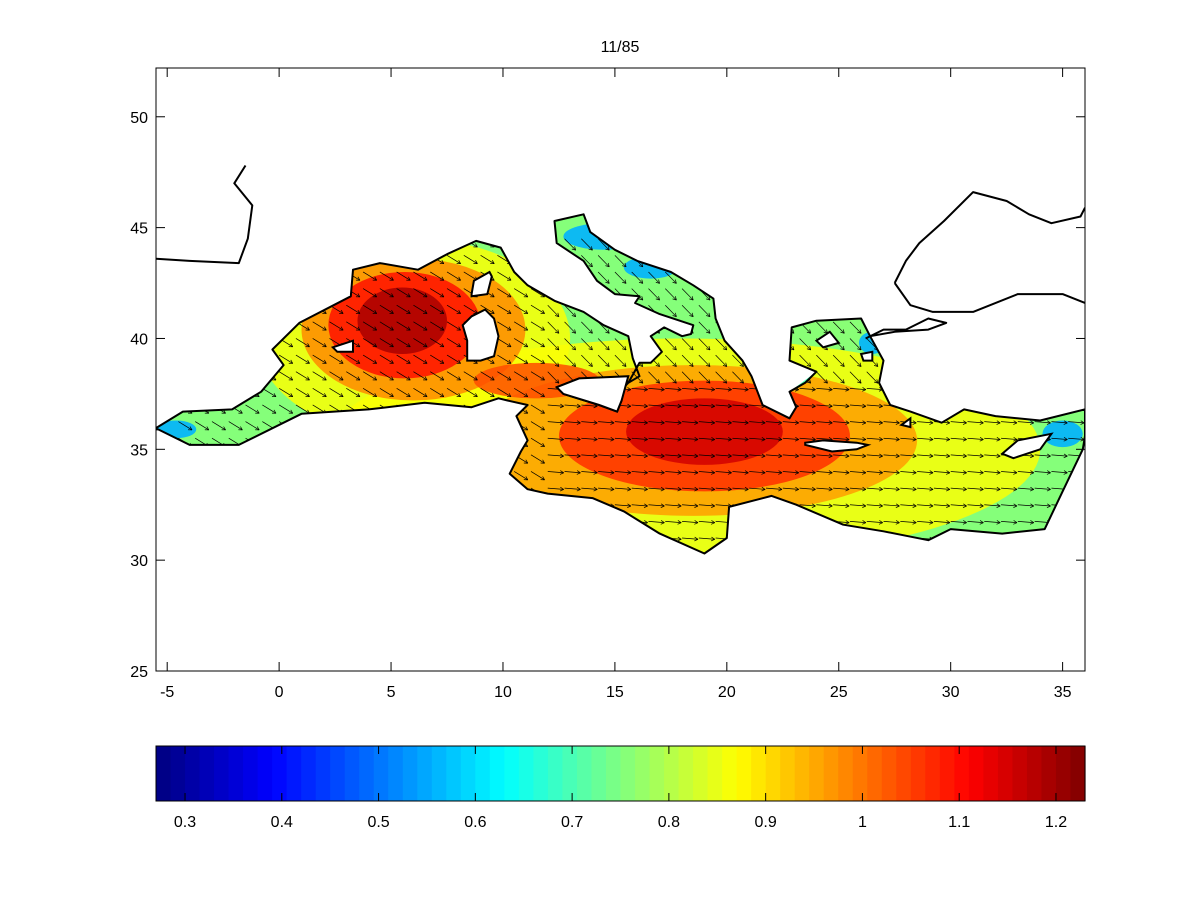 Image resolution: width=1200 pixels, height=901 pixels. Describe the element at coordinates (989, 297) in the screenshot. I see `coastline-black-sea-south` at that location.